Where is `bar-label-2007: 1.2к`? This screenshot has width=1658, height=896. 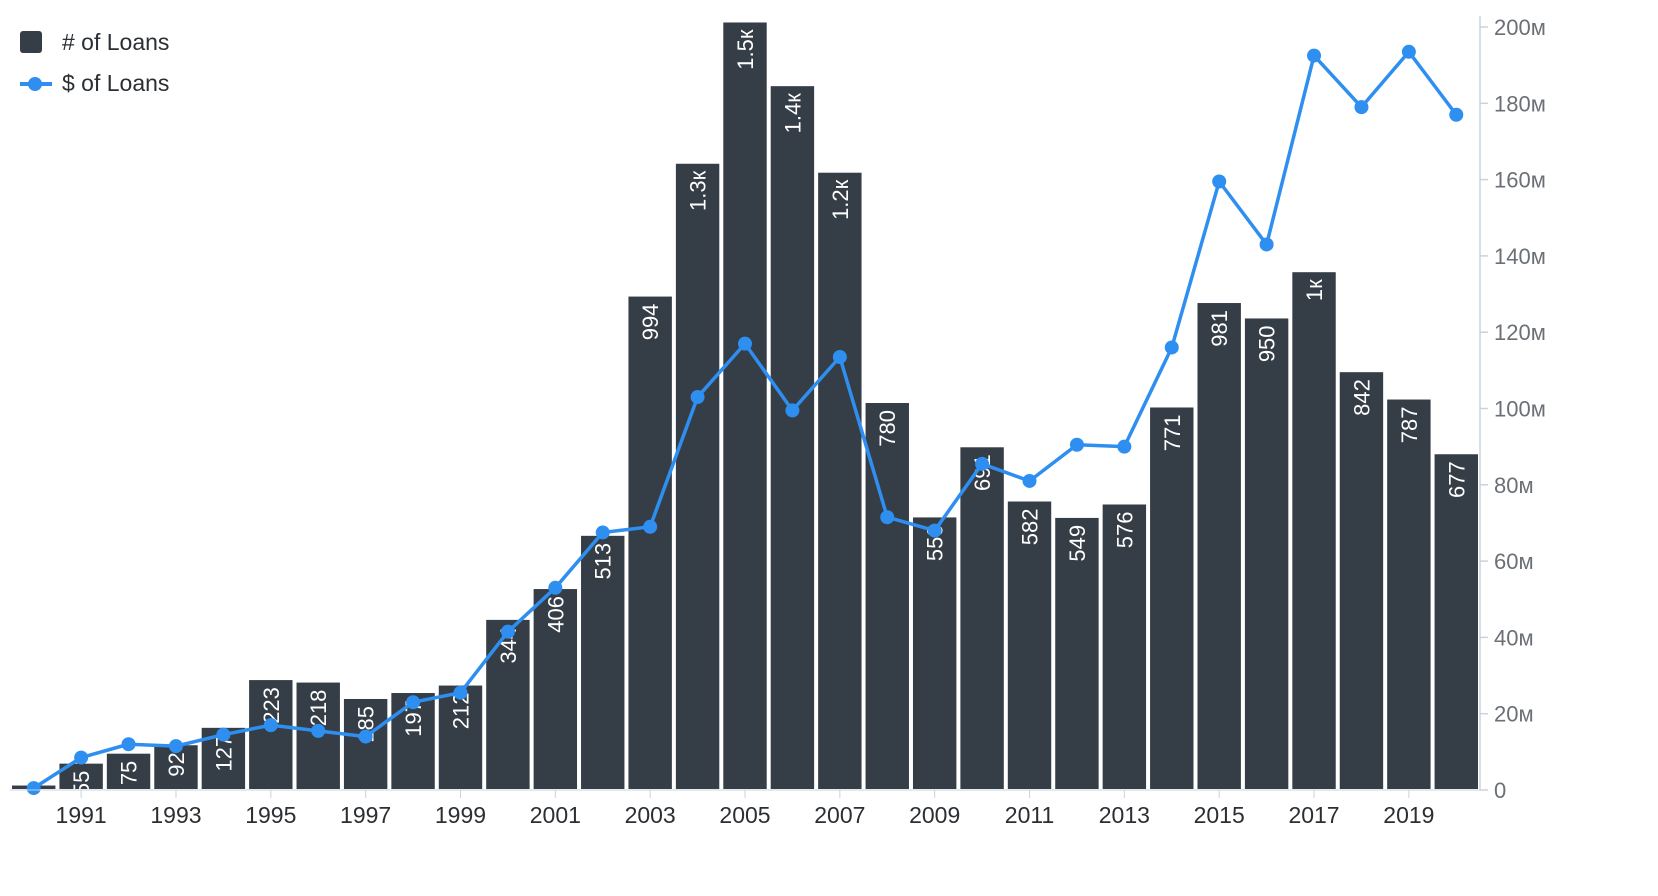 bar-label-2007: 1.2к is located at coordinates (840, 199).